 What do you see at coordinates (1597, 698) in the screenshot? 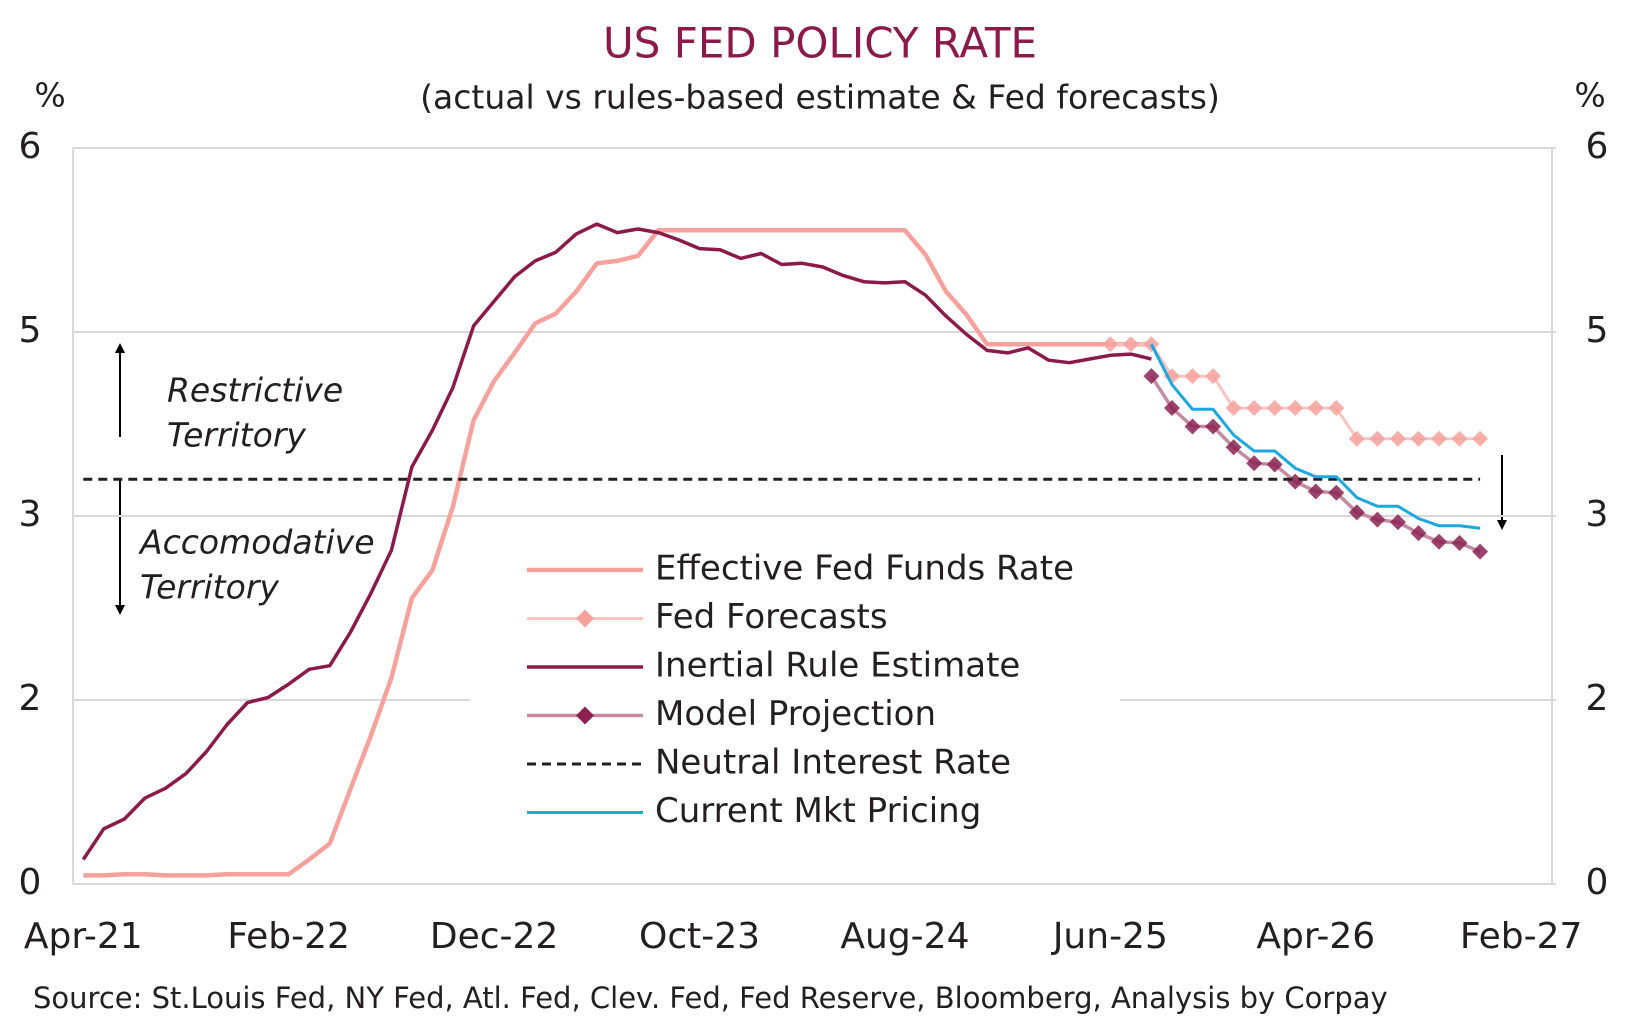
I see `y2-tick-label: 2` at bounding box center [1597, 698].